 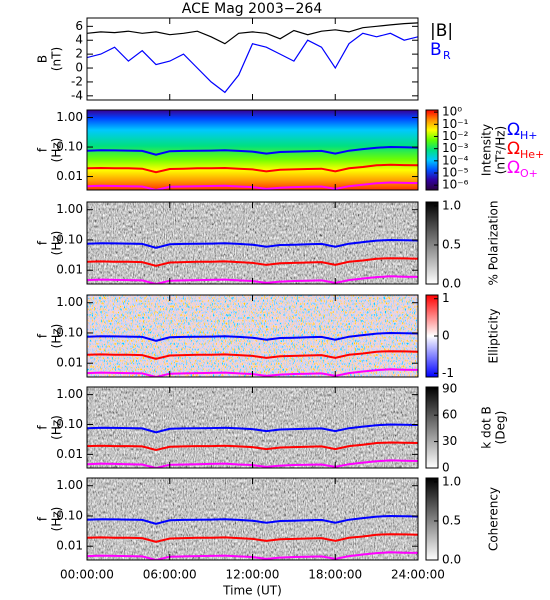 I want to click on colorbar-title: (Deg), so click(x=501, y=428).